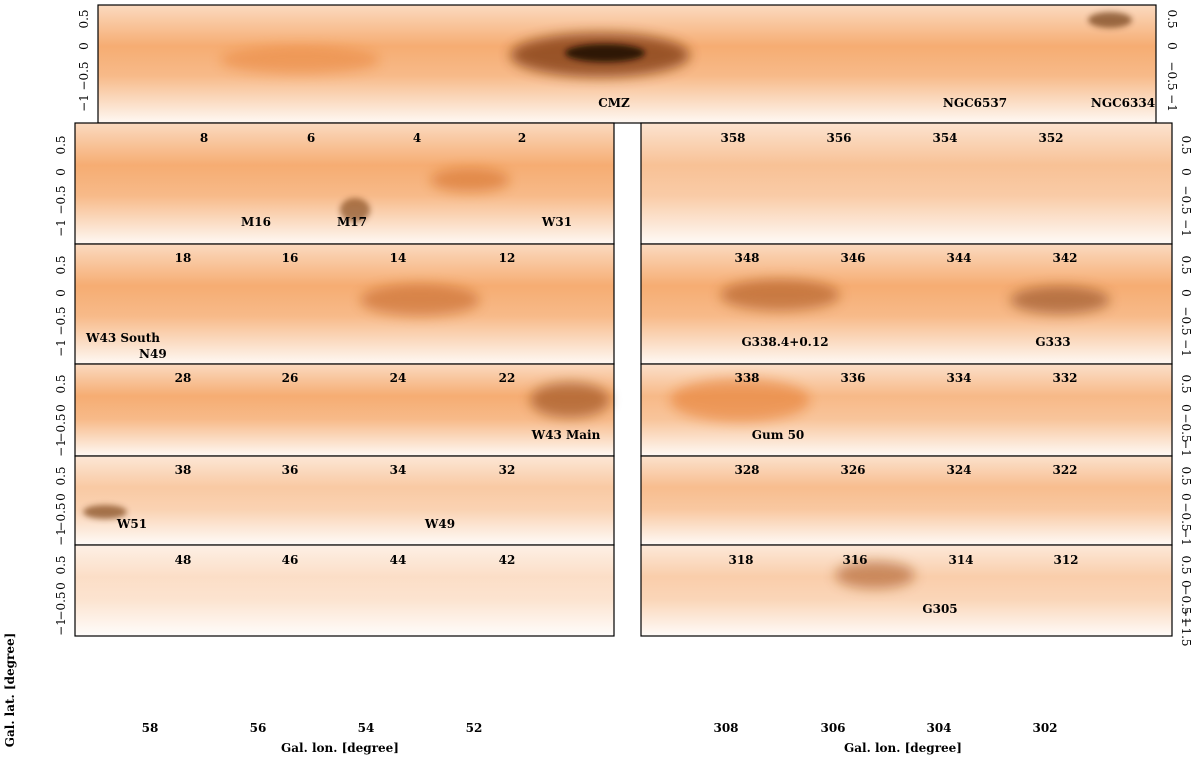  Describe the element at coordinates (852, 378) in the screenshot. I see `lon-tick: 336` at that location.